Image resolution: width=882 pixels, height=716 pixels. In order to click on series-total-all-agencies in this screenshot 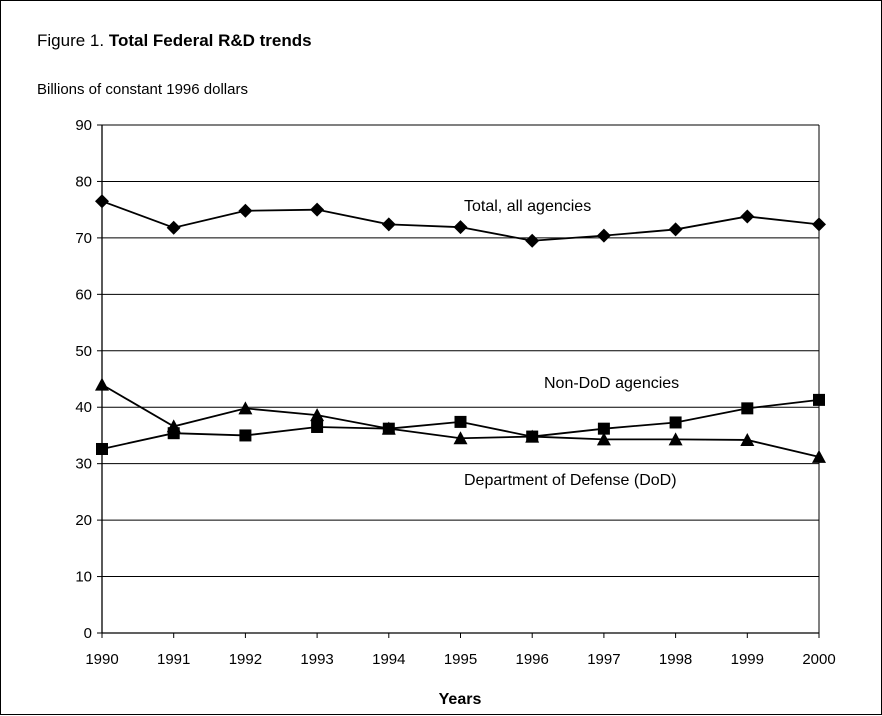, I will do `click(460, 221)`.